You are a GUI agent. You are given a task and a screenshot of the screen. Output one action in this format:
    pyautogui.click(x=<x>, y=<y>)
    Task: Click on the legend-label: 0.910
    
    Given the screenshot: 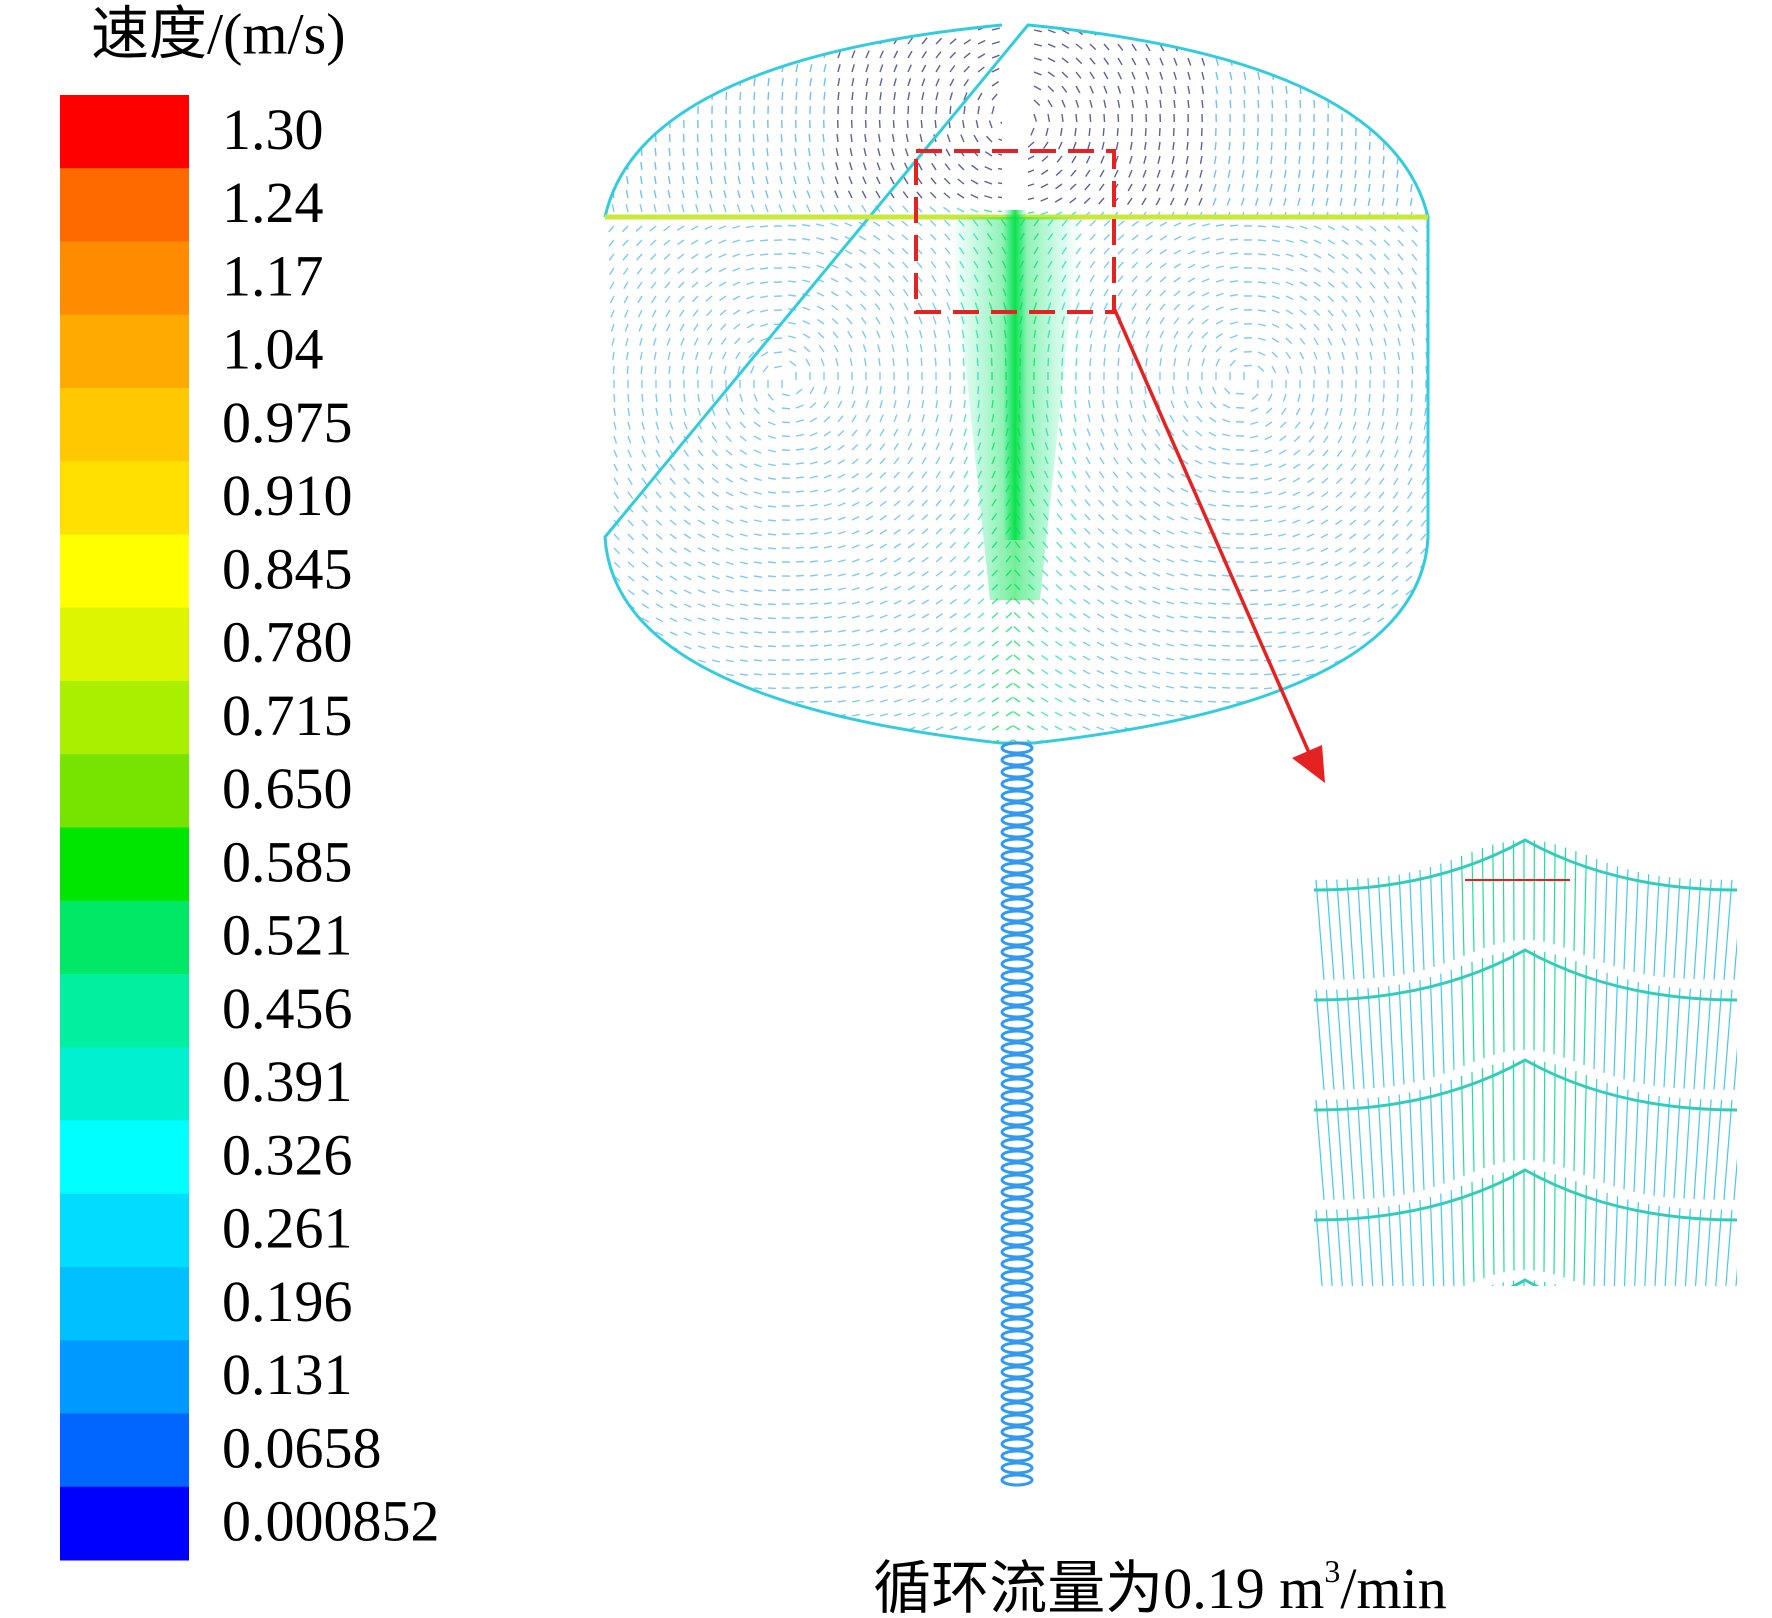 What is the action you would take?
    pyautogui.click(x=287, y=495)
    